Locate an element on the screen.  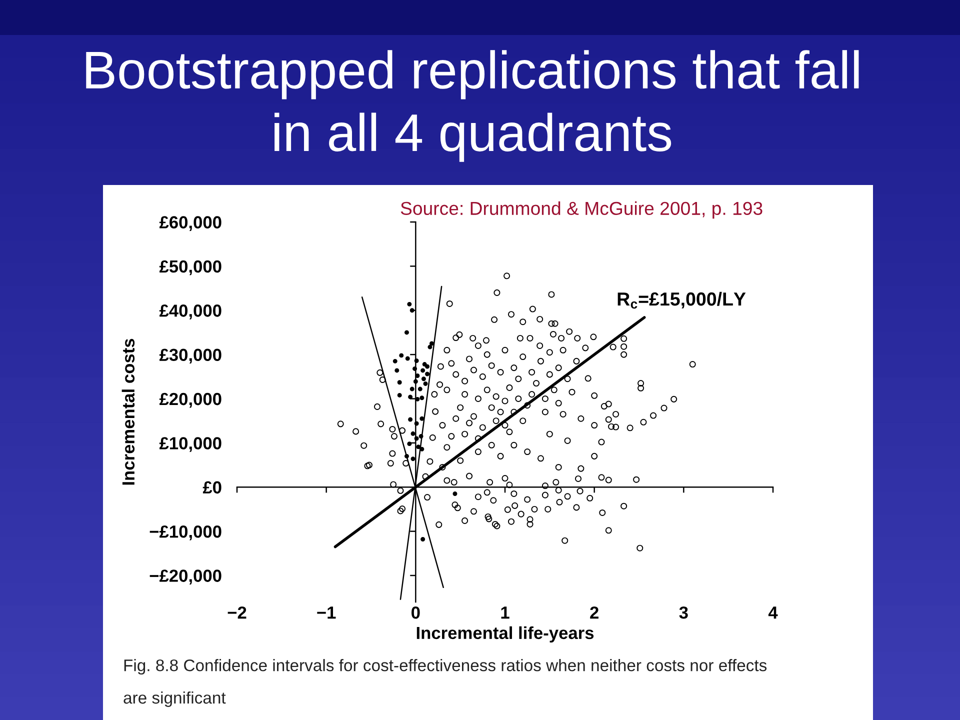
y-tick-label: −£20,000 is located at coordinates (186, 577).